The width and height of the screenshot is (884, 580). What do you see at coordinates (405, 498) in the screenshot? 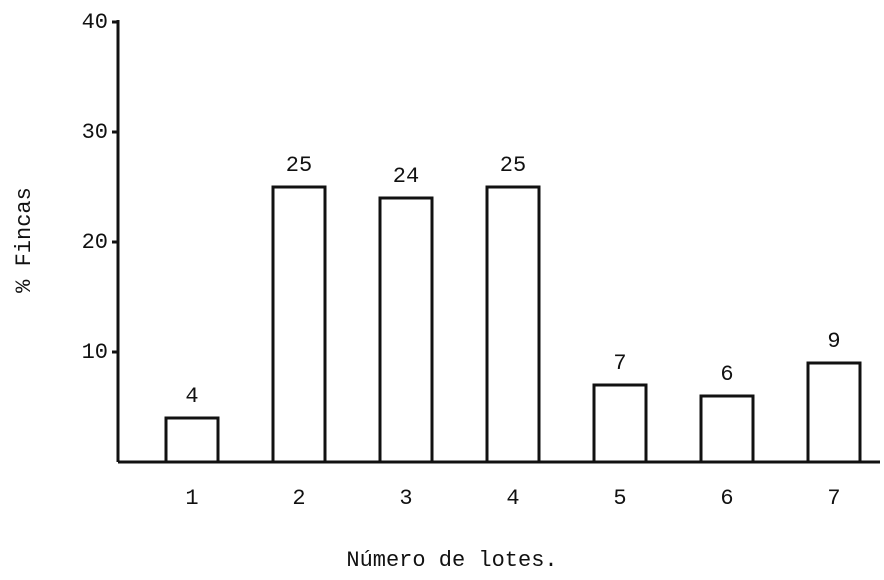
I see `x-tick-label: 3` at bounding box center [405, 498].